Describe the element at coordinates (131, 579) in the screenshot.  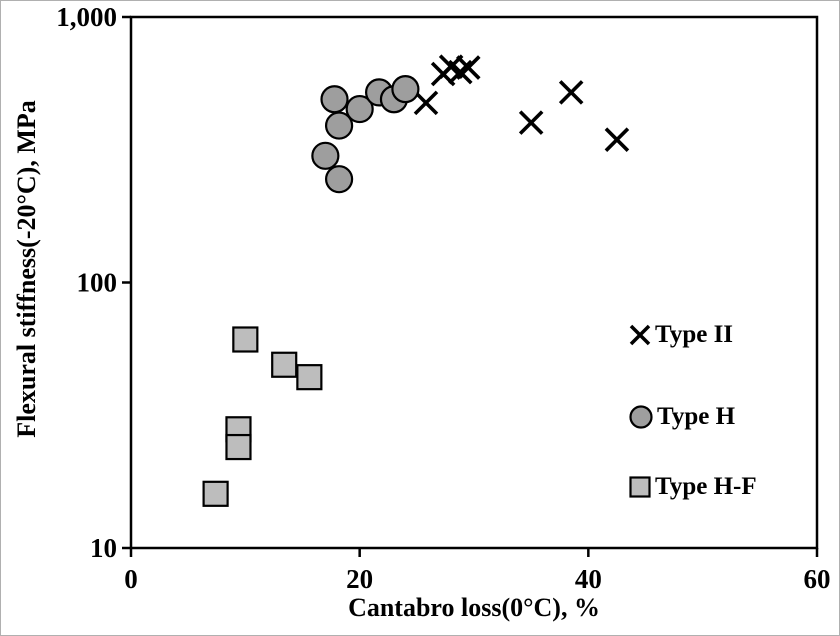
I see `x-axis-tick-label: 0` at that location.